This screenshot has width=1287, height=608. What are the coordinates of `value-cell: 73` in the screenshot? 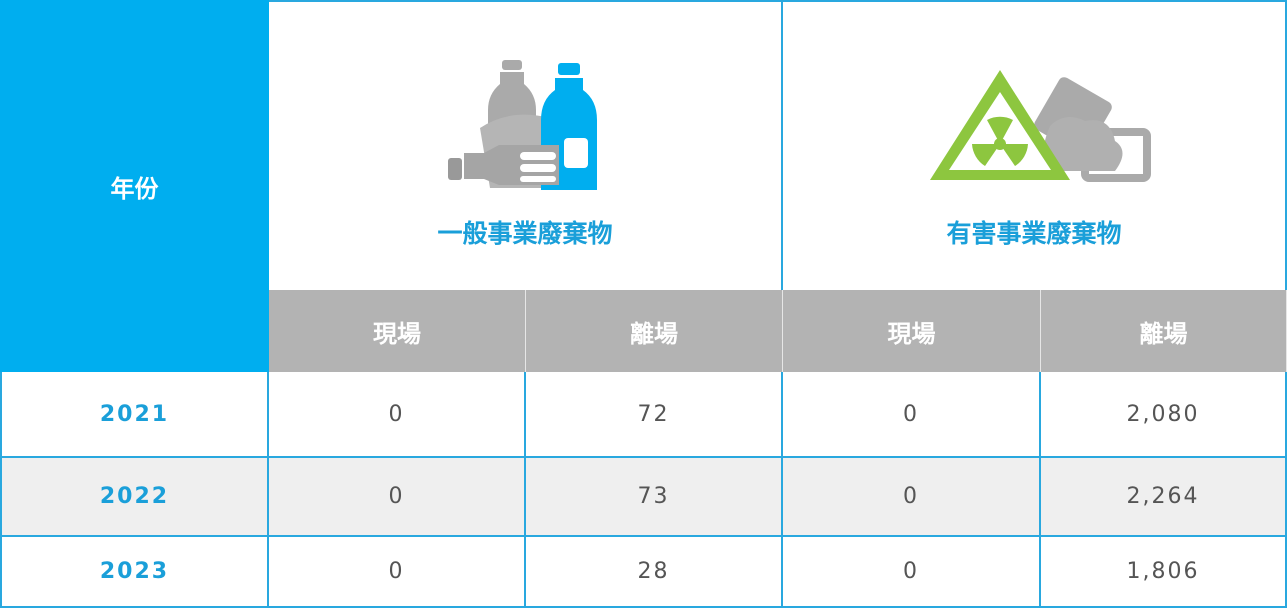 It's located at (654, 497).